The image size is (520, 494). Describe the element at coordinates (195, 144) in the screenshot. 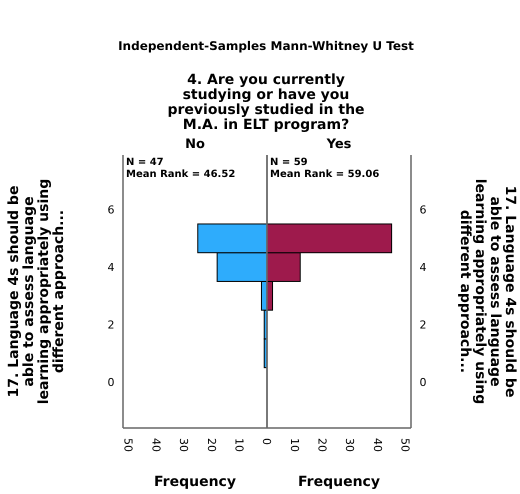

I see `text: No` at that location.